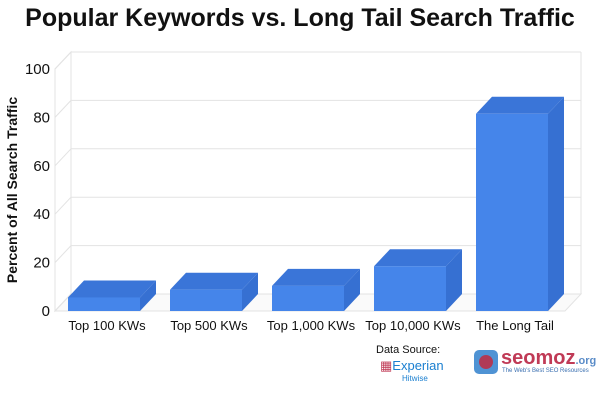 The height and width of the screenshot is (400, 600). What do you see at coordinates (586, 361) in the screenshot?
I see `seomoz-tld: .org` at bounding box center [586, 361].